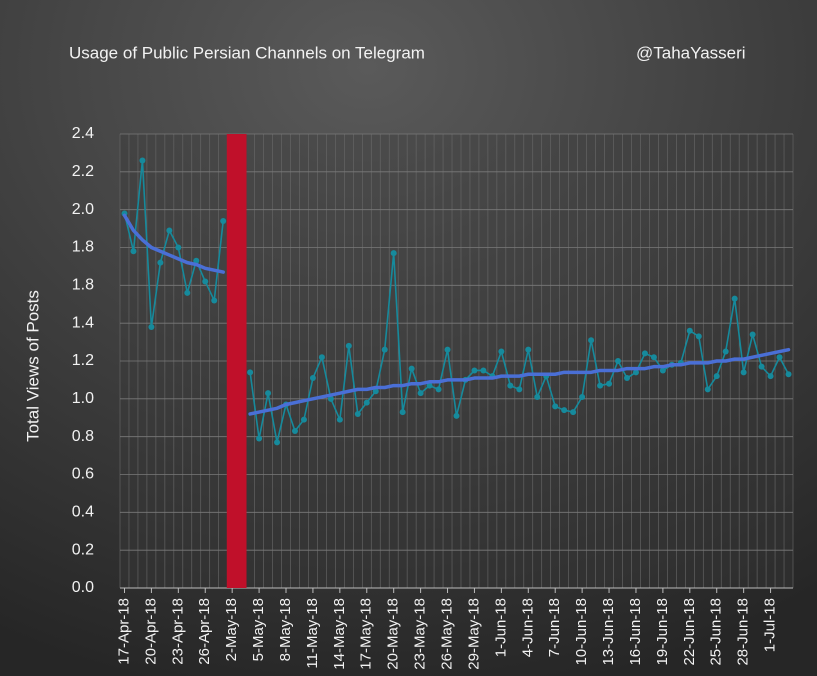 This screenshot has height=676, width=817. Describe the element at coordinates (285, 629) in the screenshot. I see `x-tick-label: 8-May-18` at that location.